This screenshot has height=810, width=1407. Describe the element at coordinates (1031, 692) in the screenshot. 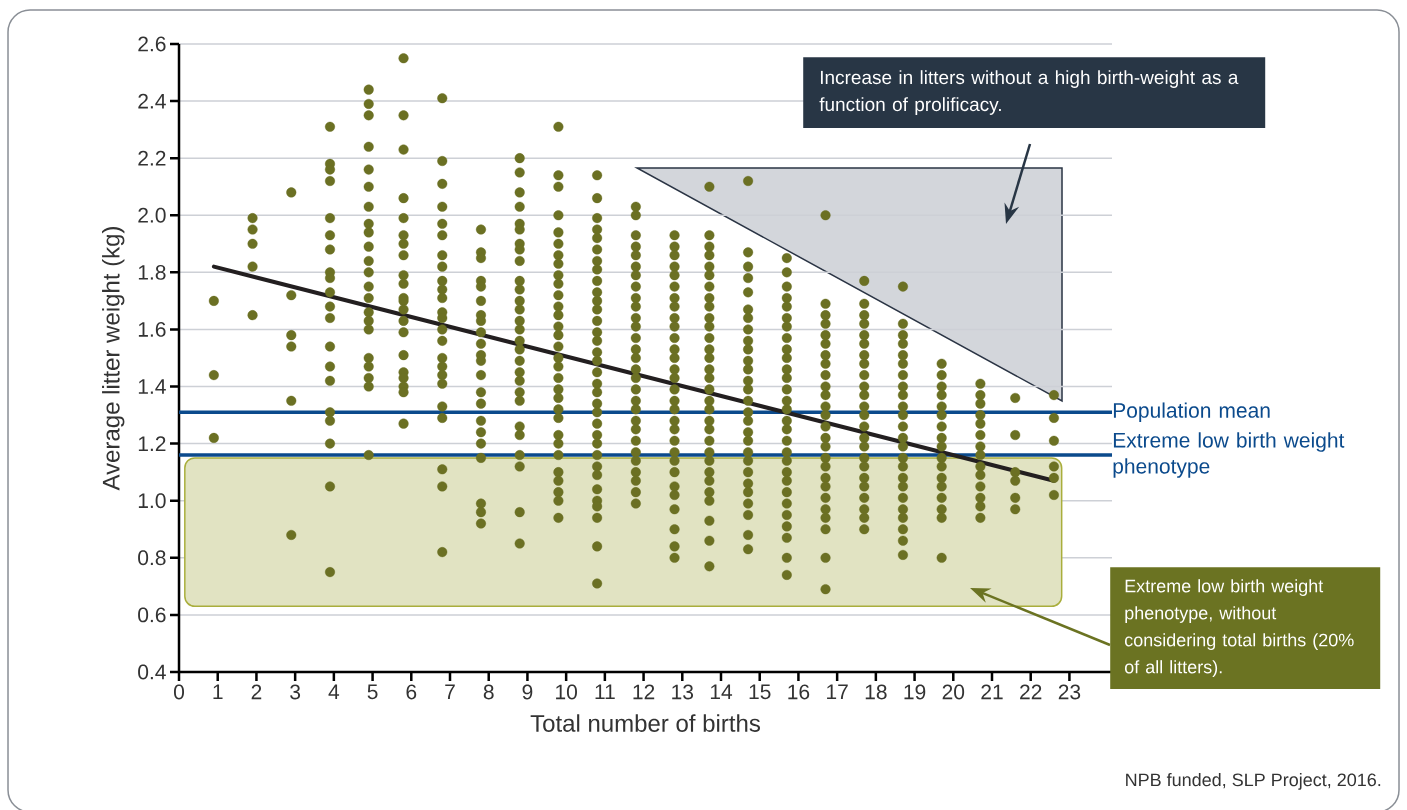

I see `x-tick-label: 22` at that location.